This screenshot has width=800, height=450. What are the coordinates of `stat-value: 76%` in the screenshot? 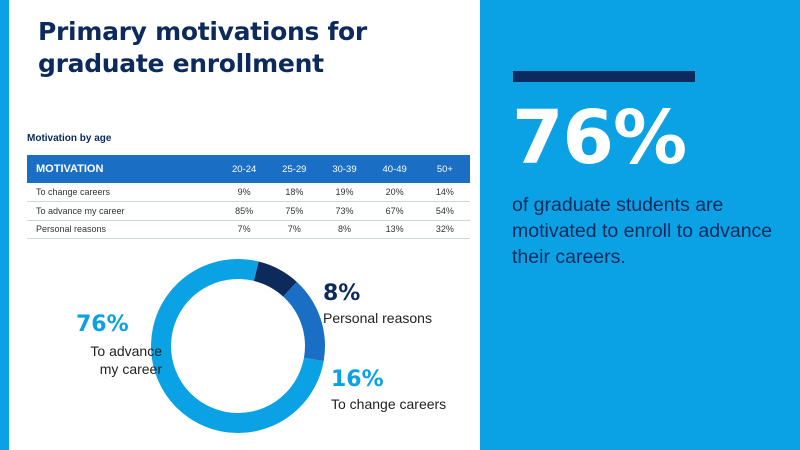 It's located at (599, 138).